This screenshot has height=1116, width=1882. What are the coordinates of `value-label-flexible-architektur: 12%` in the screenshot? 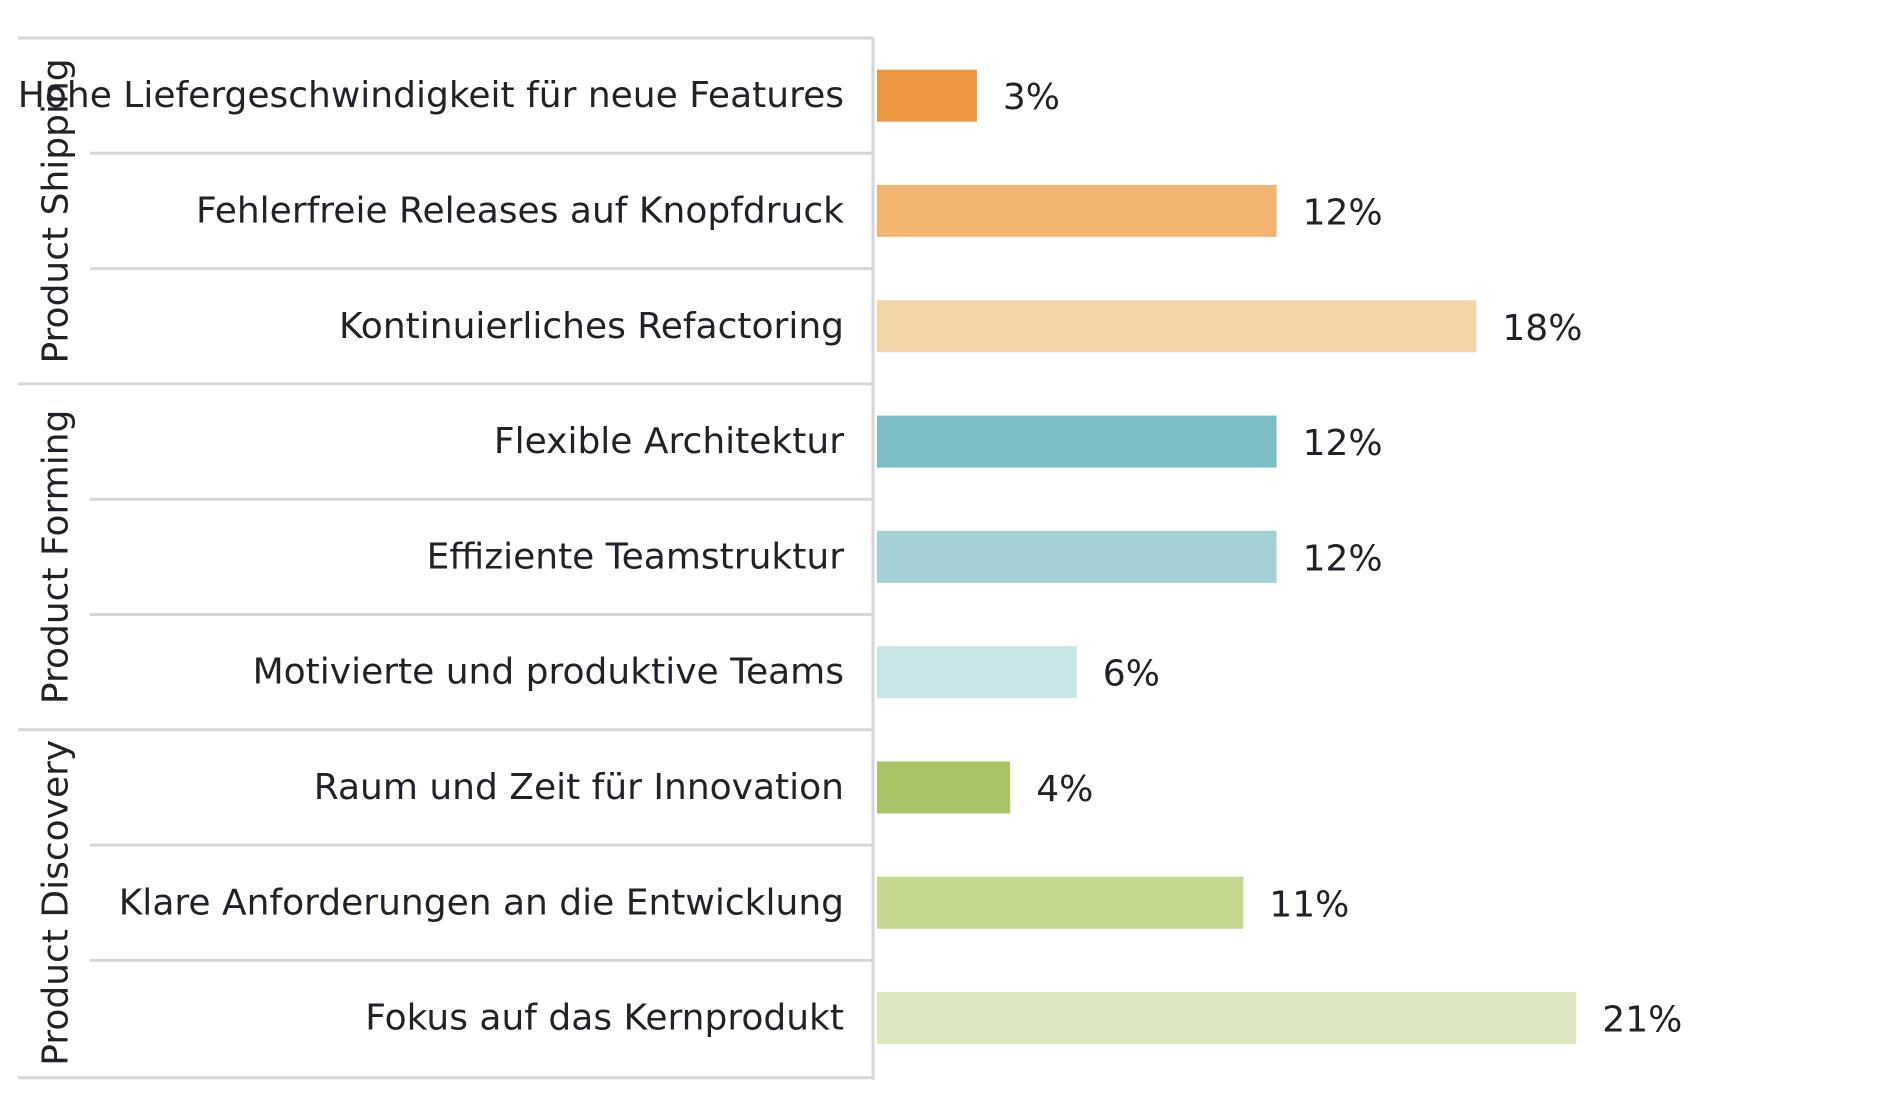 It's located at (1343, 443).